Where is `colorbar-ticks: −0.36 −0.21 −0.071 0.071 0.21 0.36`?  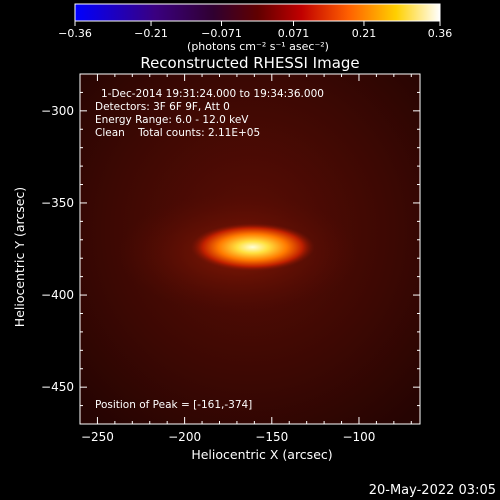 colorbar-ticks: −0.36 −0.21 −0.071 0.071 0.21 0.36 is located at coordinates (255, 30).